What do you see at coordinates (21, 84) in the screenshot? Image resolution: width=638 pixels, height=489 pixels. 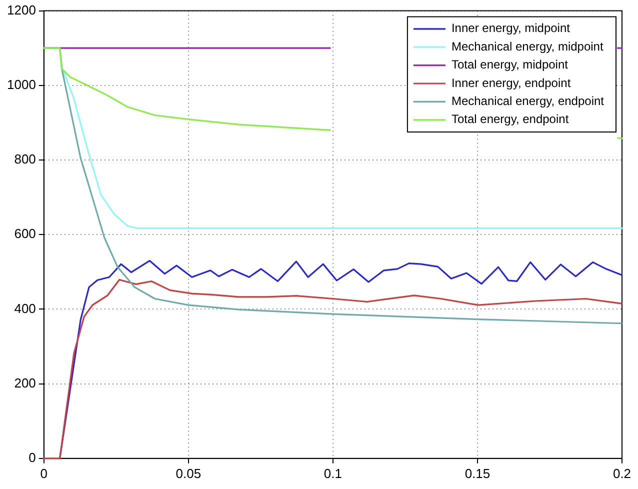 I see `y-tick-label: 1000` at bounding box center [21, 84].